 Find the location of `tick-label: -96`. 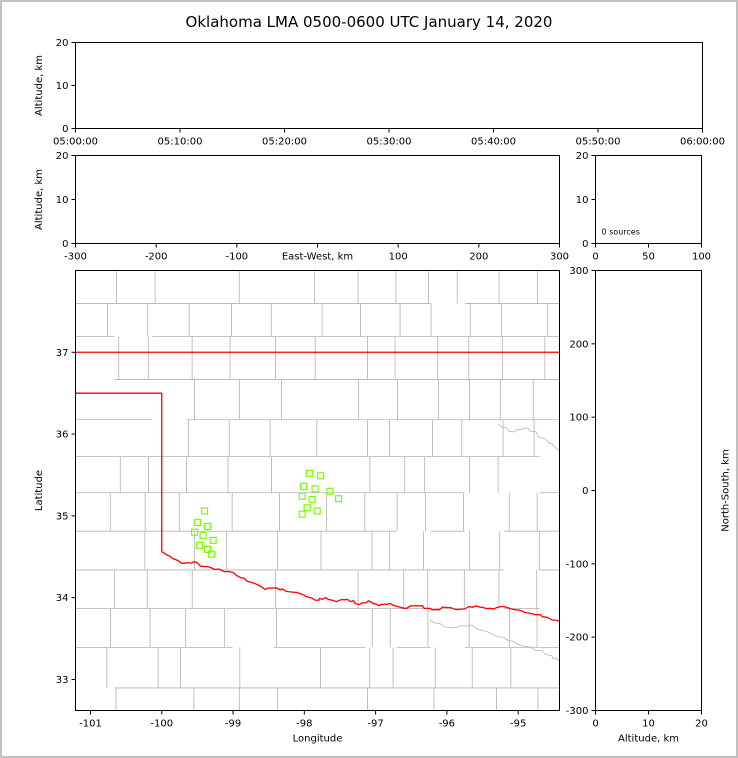

tick-label: -96 is located at coordinates (447, 724).